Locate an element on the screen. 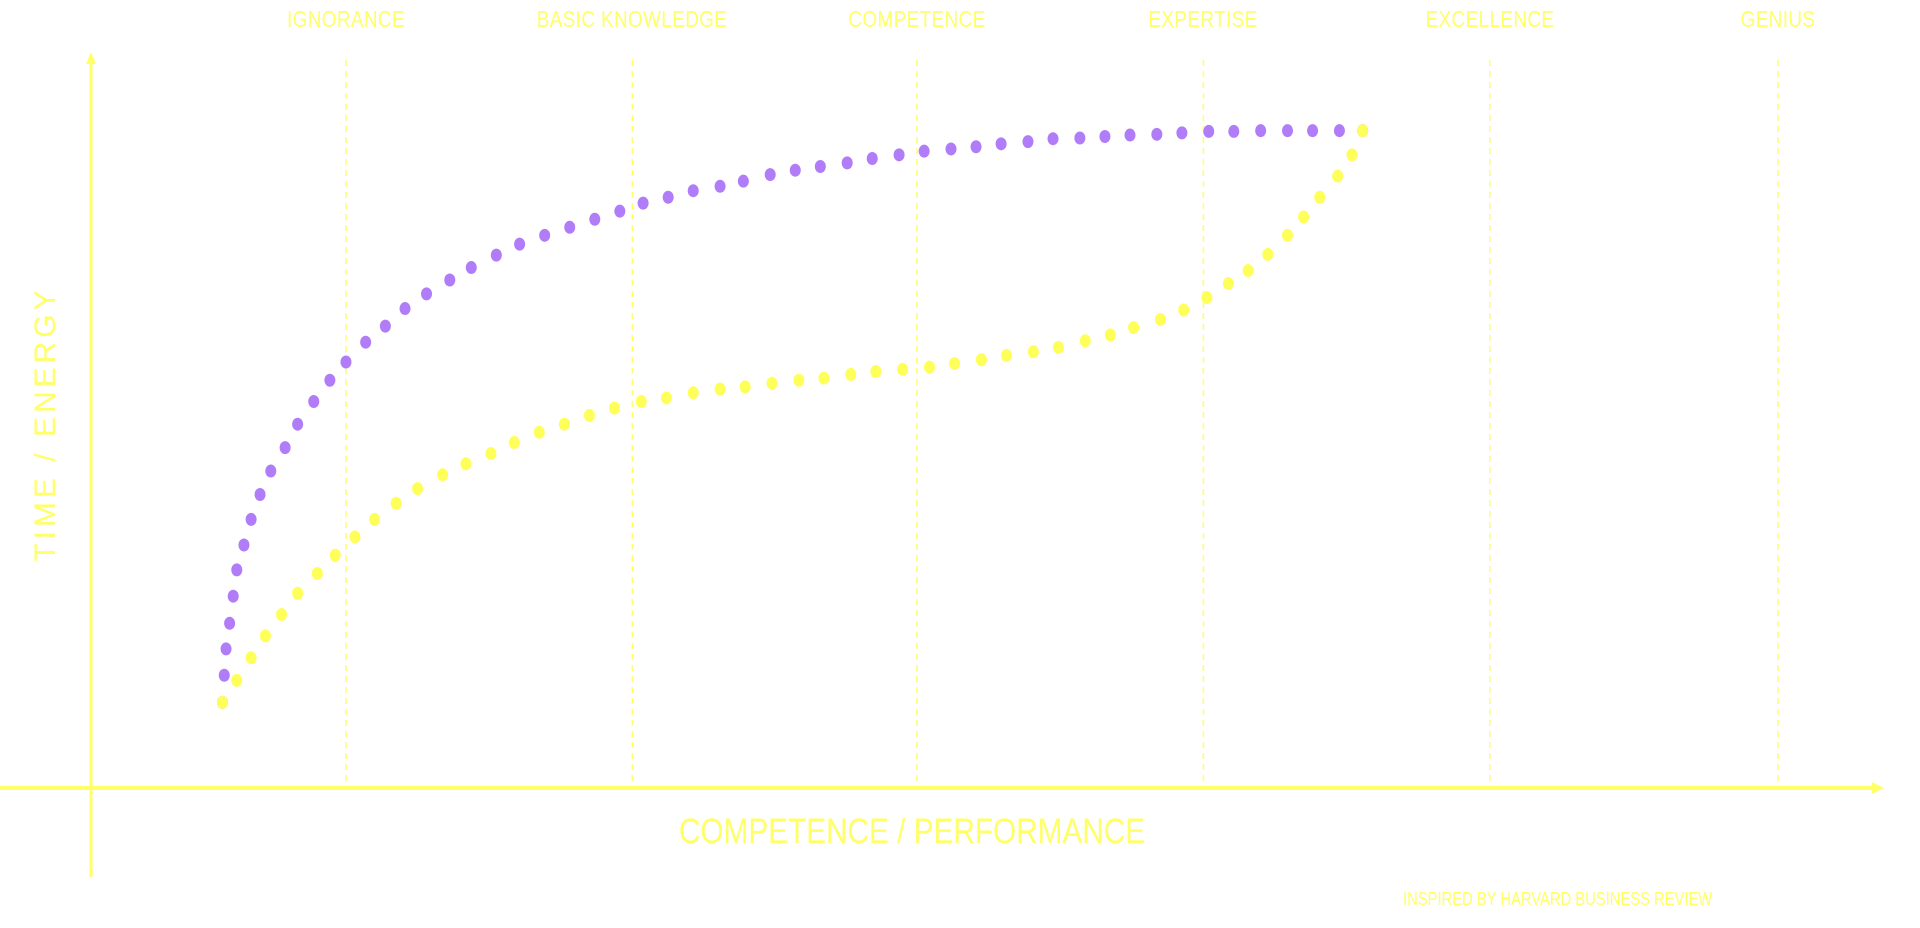 The width and height of the screenshot is (1920, 928). stage-label: COMPETENCE is located at coordinates (917, 19).